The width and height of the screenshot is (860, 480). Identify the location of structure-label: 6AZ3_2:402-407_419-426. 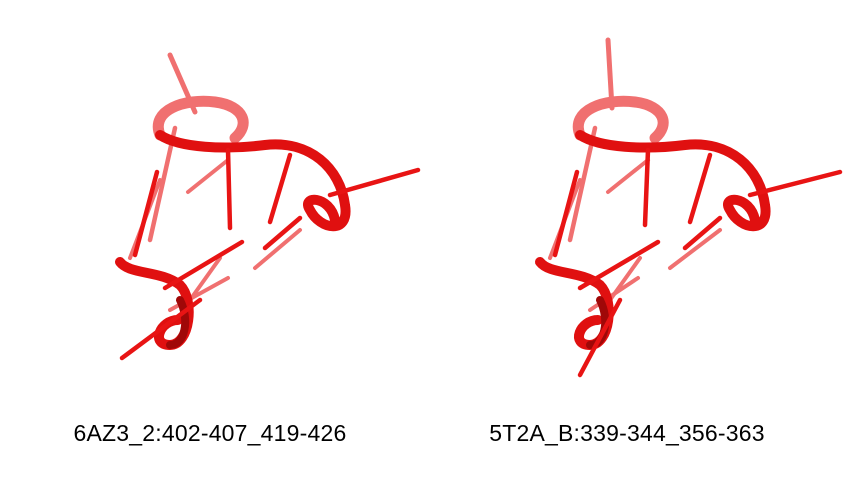
(210, 433).